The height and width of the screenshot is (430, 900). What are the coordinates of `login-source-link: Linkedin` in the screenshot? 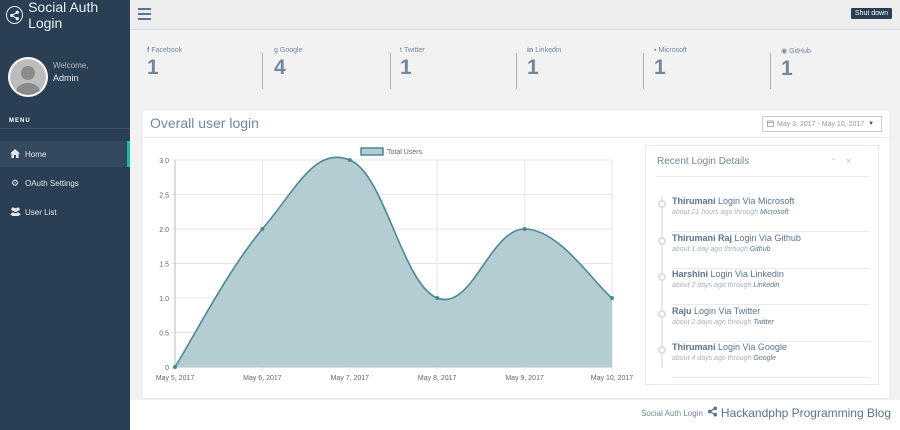 It's located at (766, 285).